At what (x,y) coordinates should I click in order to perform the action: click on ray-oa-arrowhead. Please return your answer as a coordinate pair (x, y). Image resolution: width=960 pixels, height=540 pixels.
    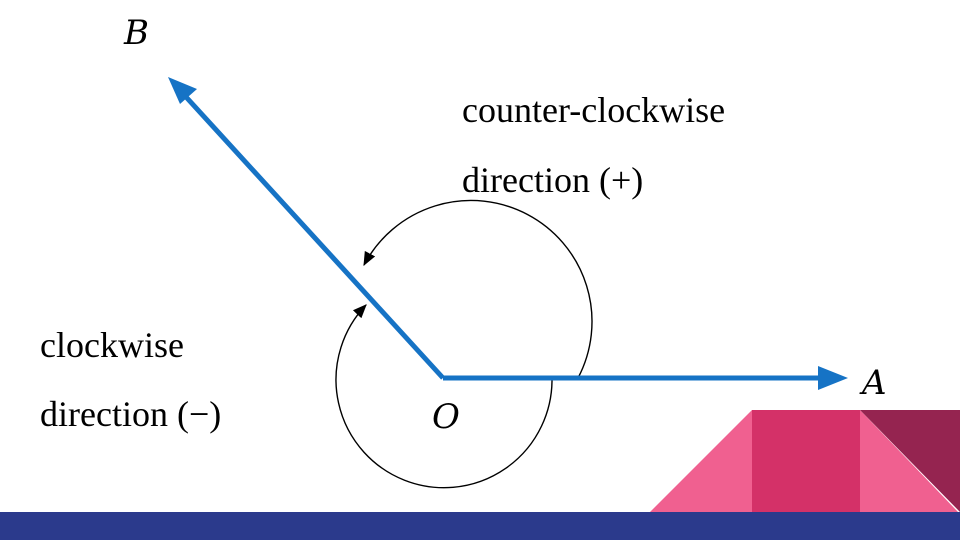
    Looking at the image, I should click on (833, 378).